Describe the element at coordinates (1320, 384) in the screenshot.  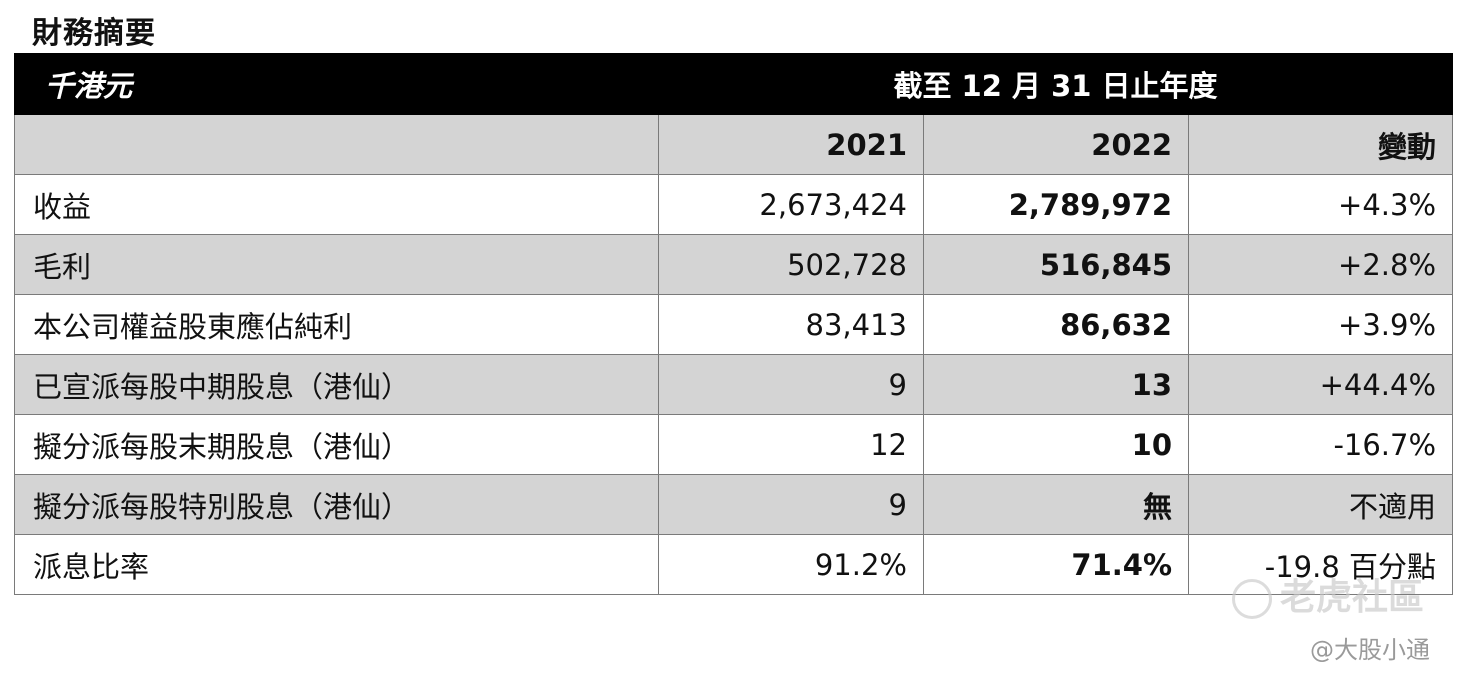
I see `value-change: +44.4%` at that location.